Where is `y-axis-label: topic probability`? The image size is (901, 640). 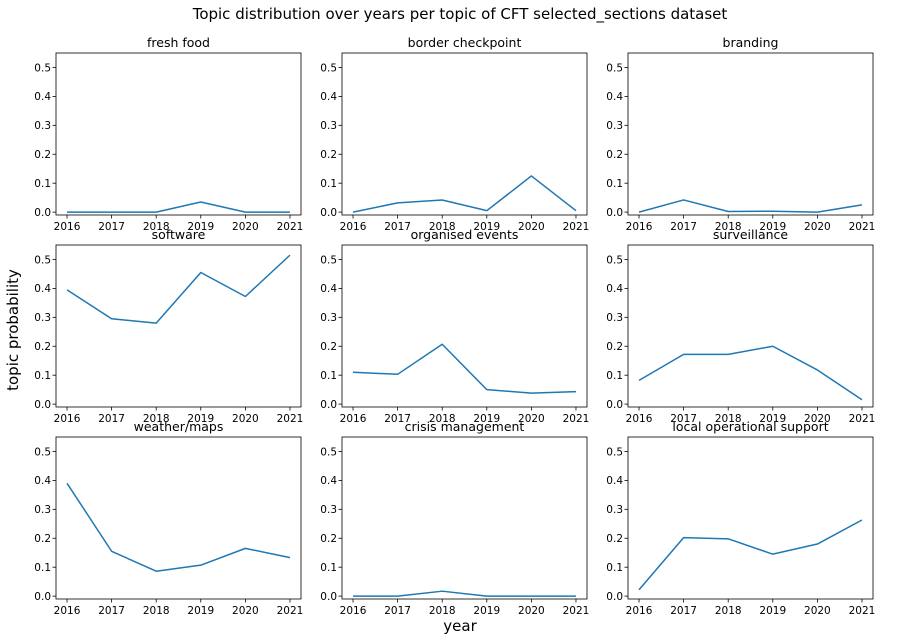 y-axis-label: topic probability is located at coordinates (13, 330).